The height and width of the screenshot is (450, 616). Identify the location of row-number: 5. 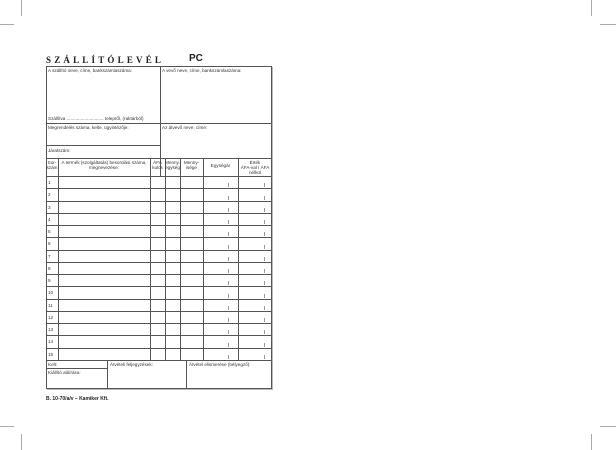
(49, 232).